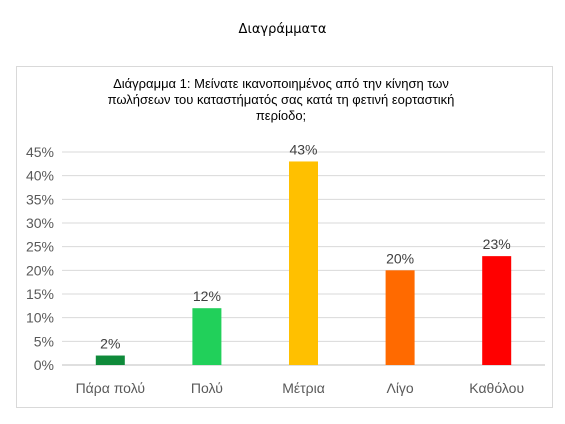  I want to click on y-tick-label: 15%, so click(40, 294).